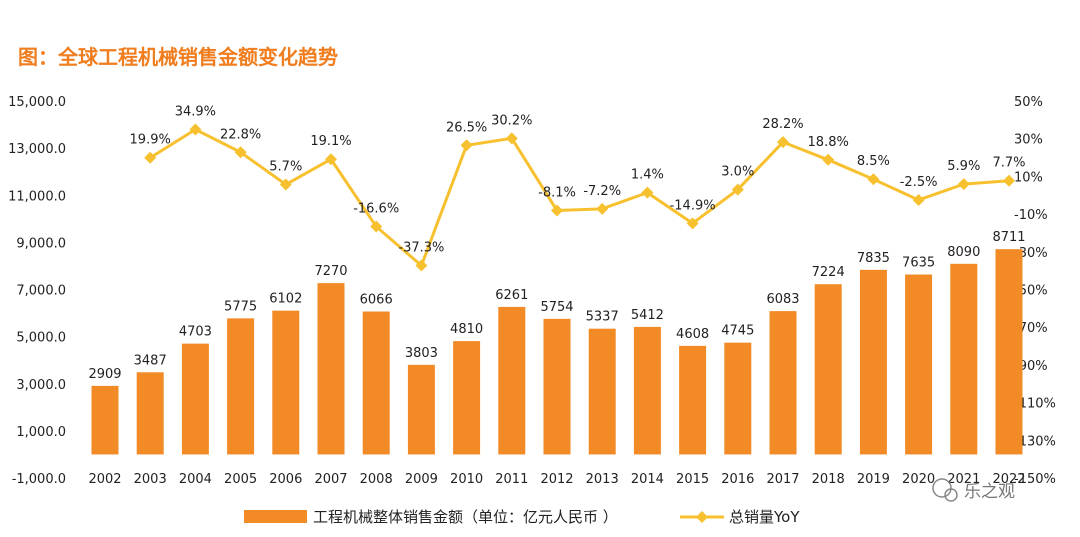 The width and height of the screenshot is (1080, 537). Describe the element at coordinates (702, 517) in the screenshot. I see `legend-line-marker` at that location.